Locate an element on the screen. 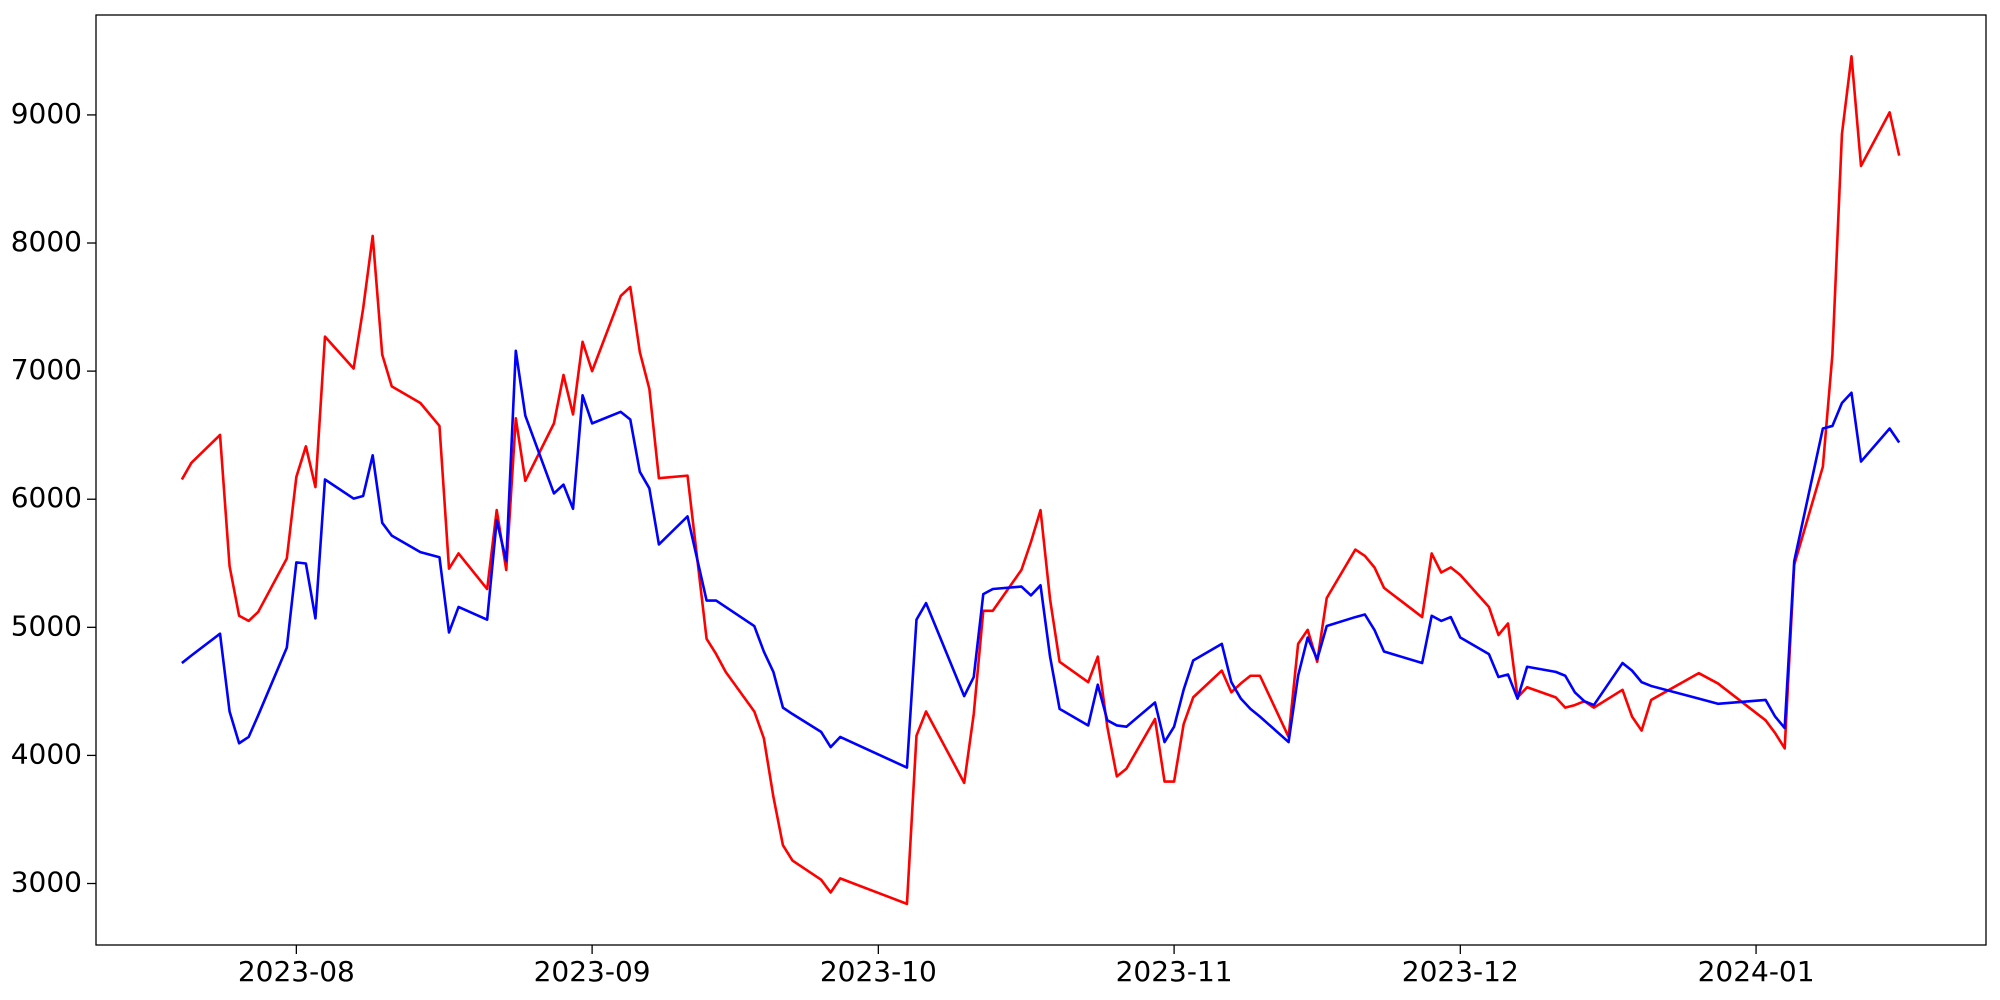 This screenshot has height=1000, width=2000. y-tick-label: 8000 is located at coordinates (46, 241).